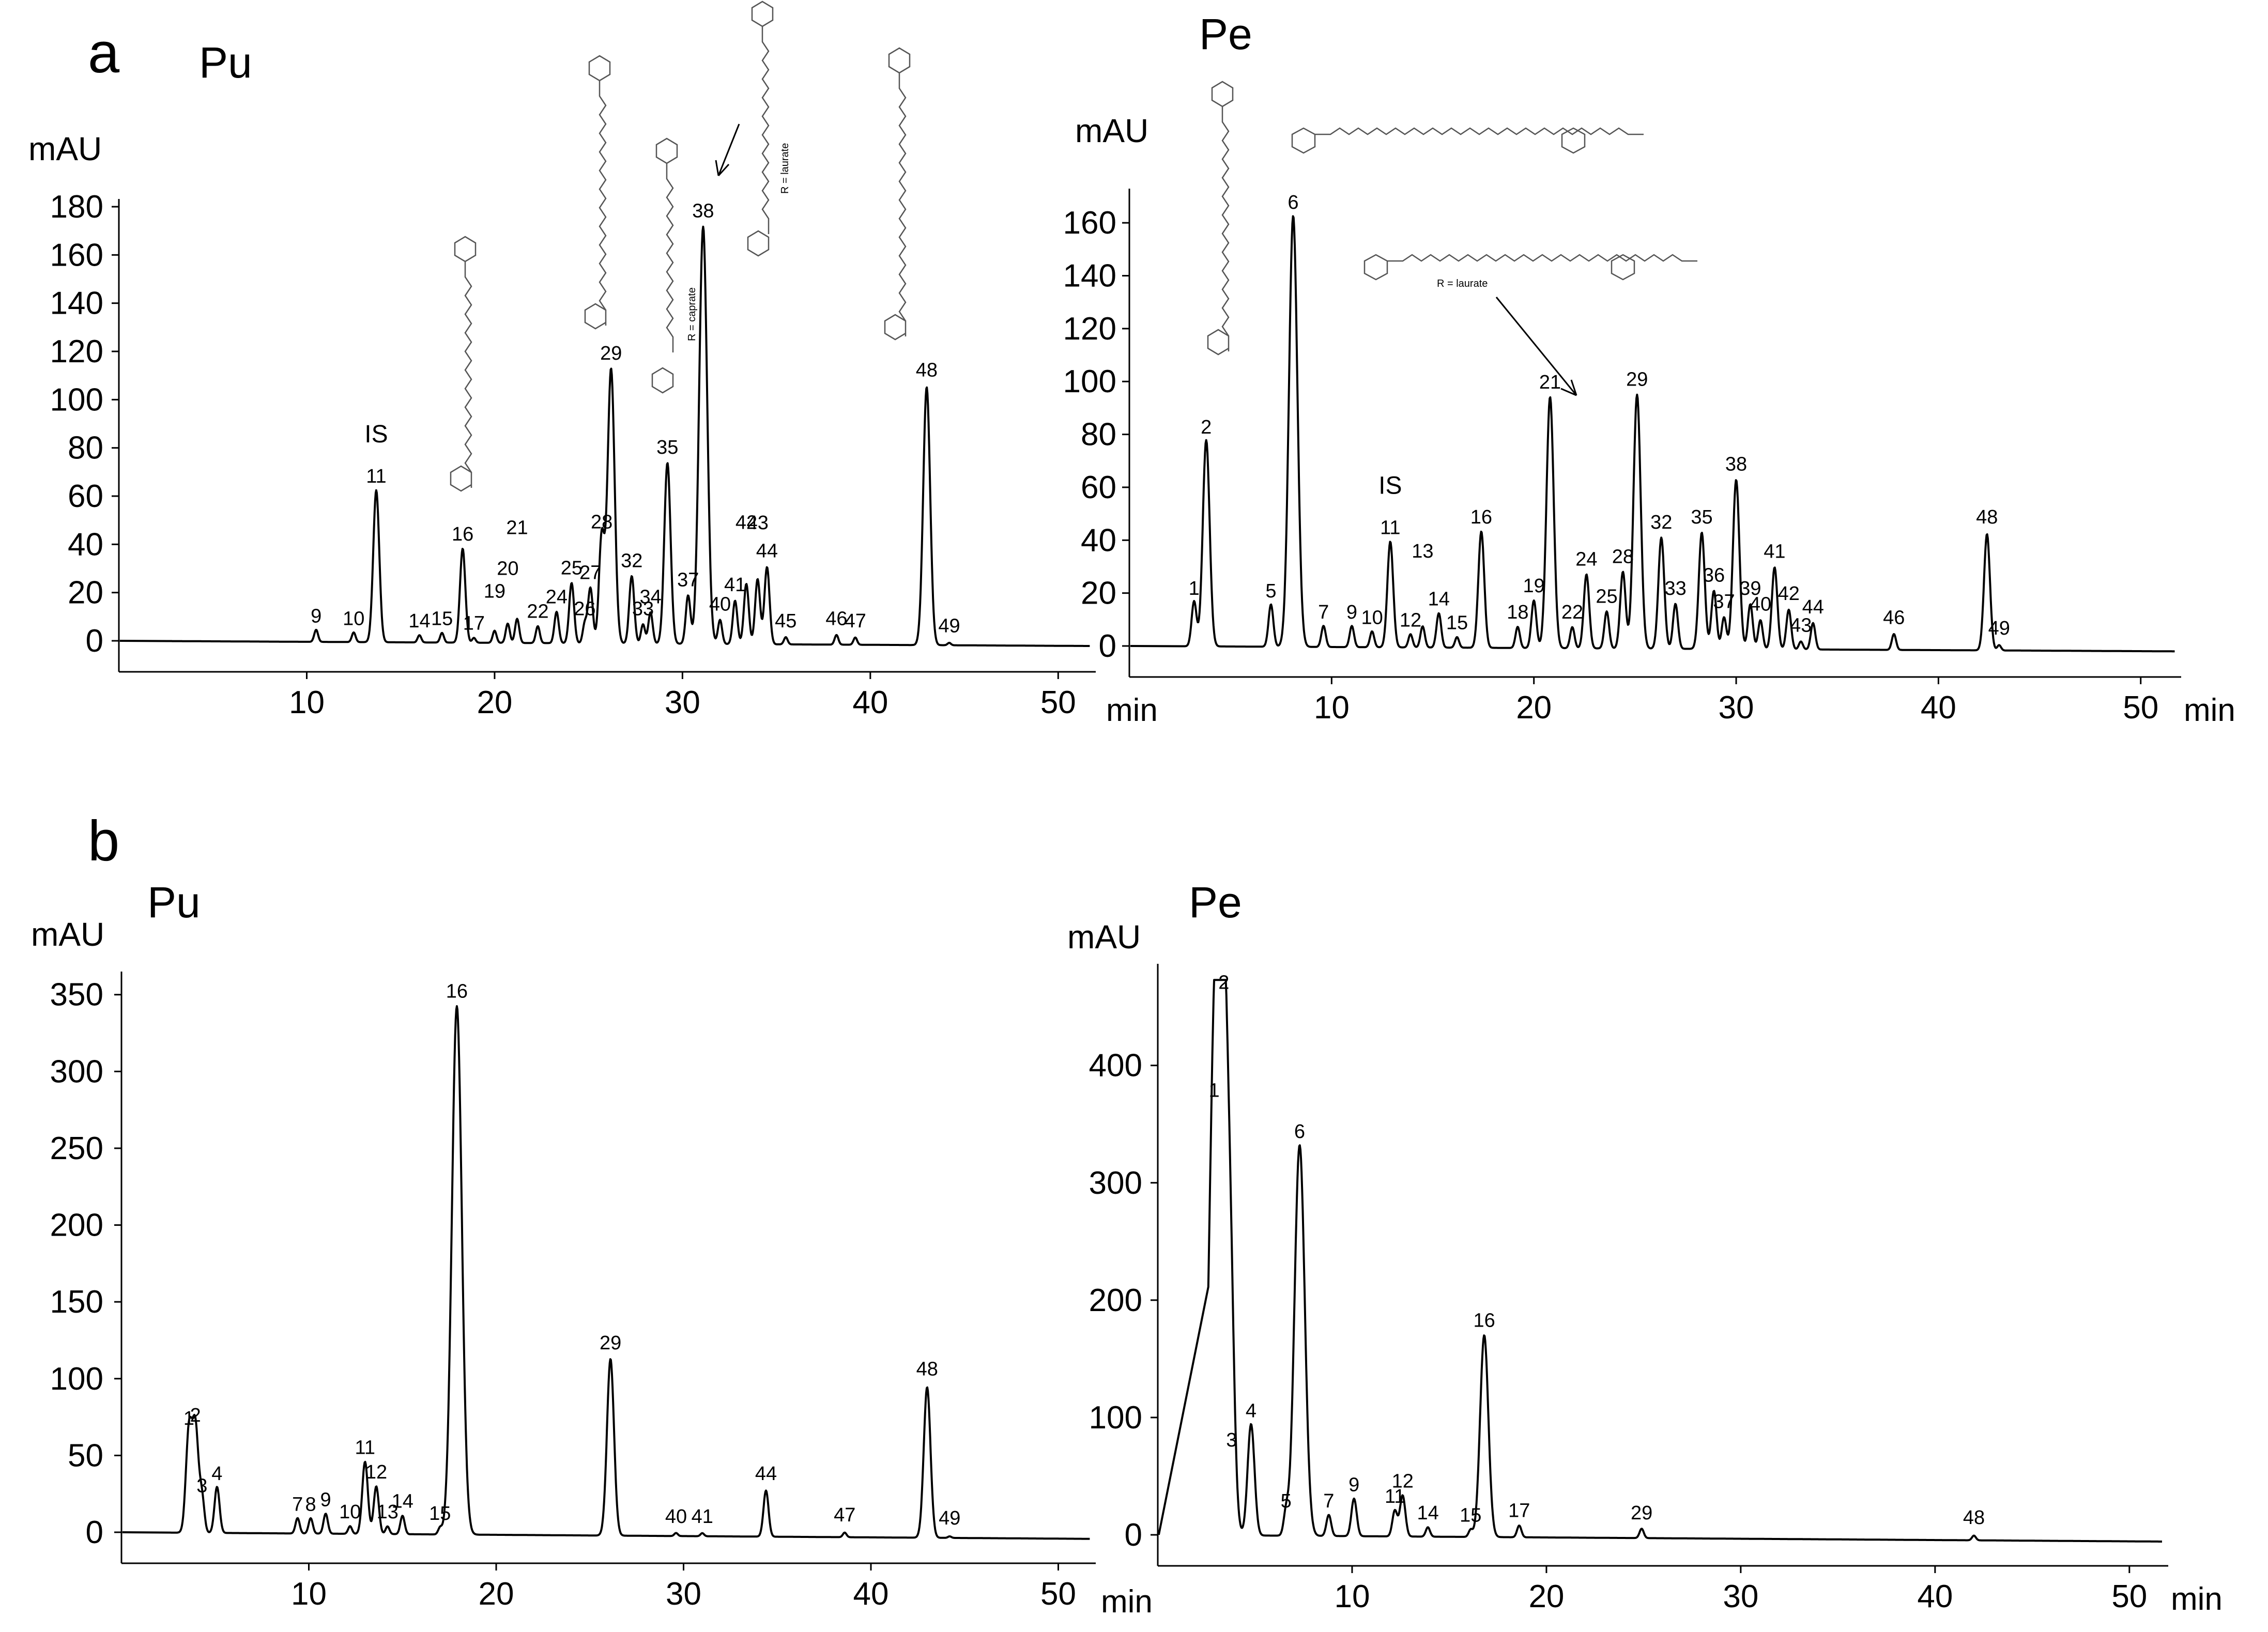  What do you see at coordinates (457, 992) in the screenshot?
I see `peak-label: 16` at bounding box center [457, 992].